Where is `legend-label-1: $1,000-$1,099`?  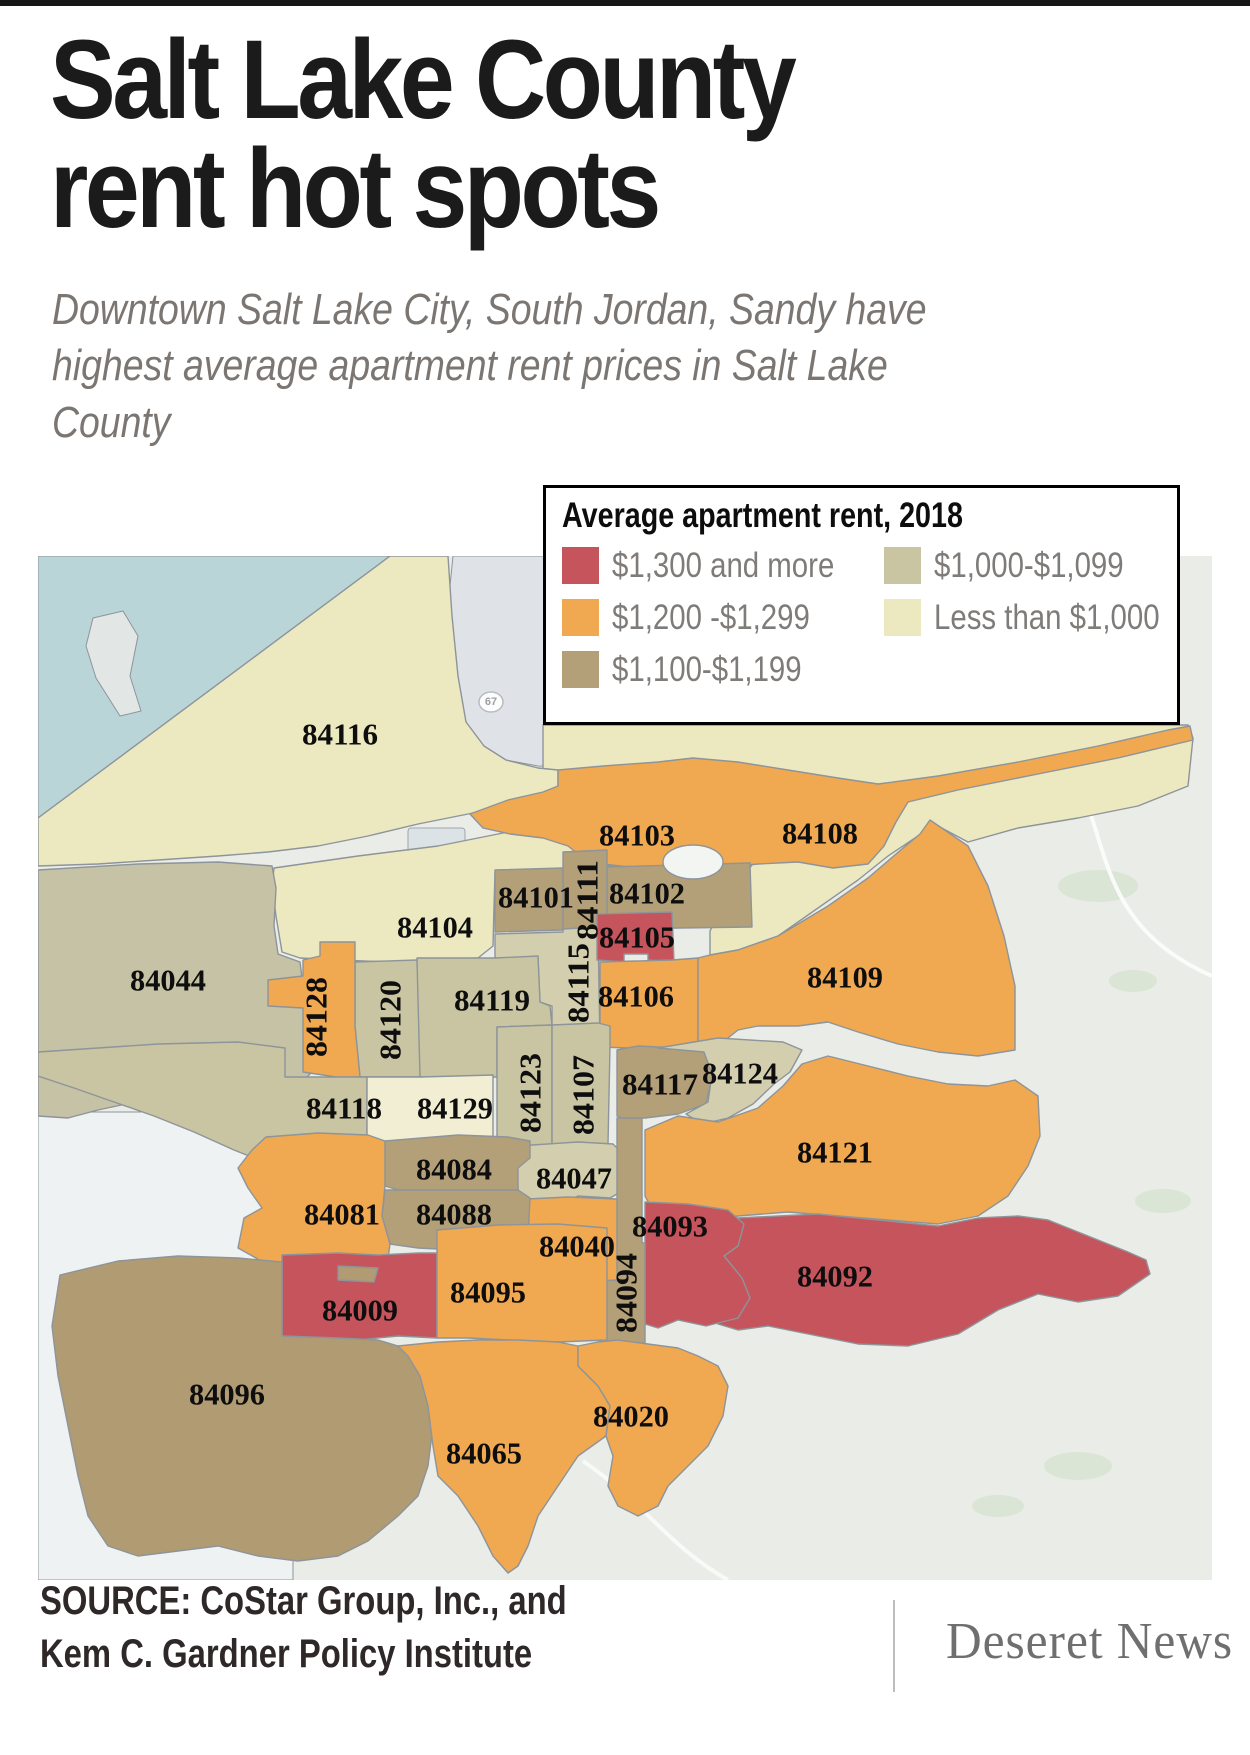
legend-label-1: $1,000-$1,099 is located at coordinates (1029, 565).